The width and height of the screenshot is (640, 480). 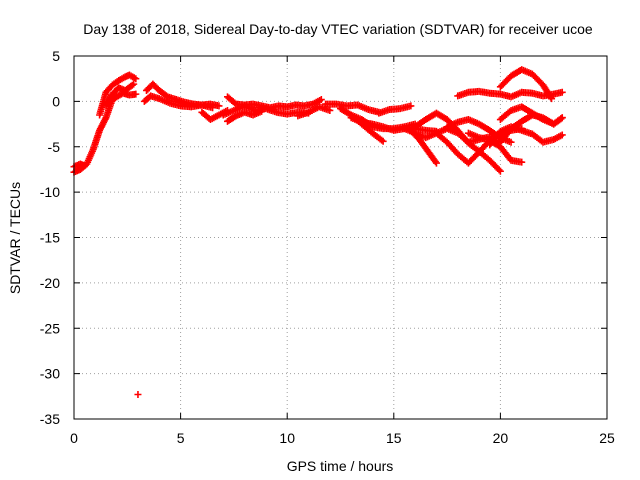 What do you see at coordinates (54, 147) in the screenshot?
I see `y-tick-label: -5` at bounding box center [54, 147].